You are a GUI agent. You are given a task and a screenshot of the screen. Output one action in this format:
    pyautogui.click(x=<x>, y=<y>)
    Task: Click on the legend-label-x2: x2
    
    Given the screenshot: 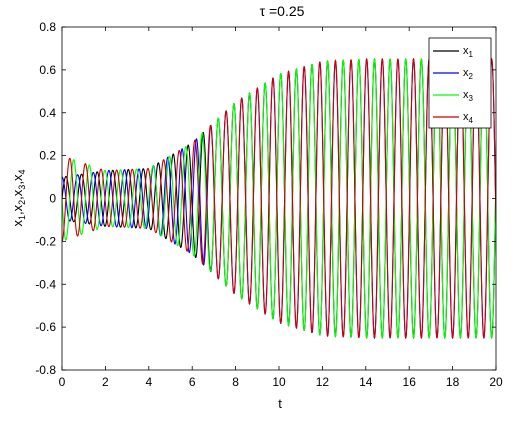 What is the action you would take?
    pyautogui.click(x=468, y=74)
    